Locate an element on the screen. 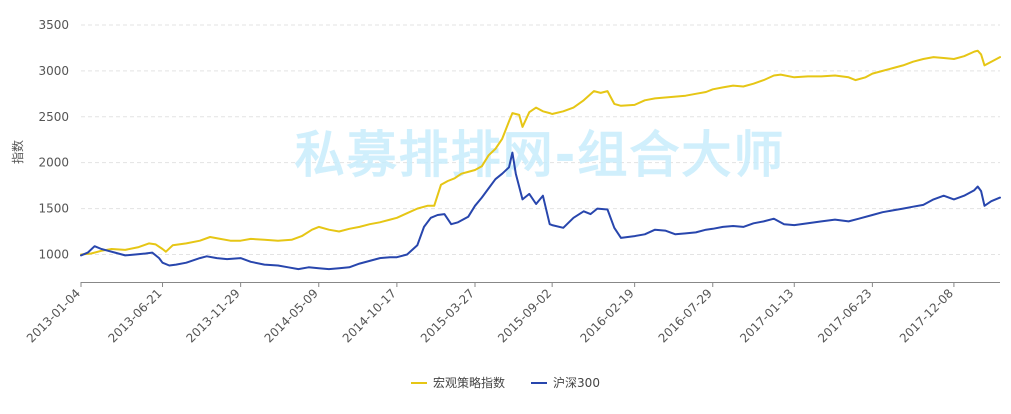 The width and height of the screenshot is (1011, 414). watermark-text: 私募排排网-组合大师 is located at coordinates (540, 155).